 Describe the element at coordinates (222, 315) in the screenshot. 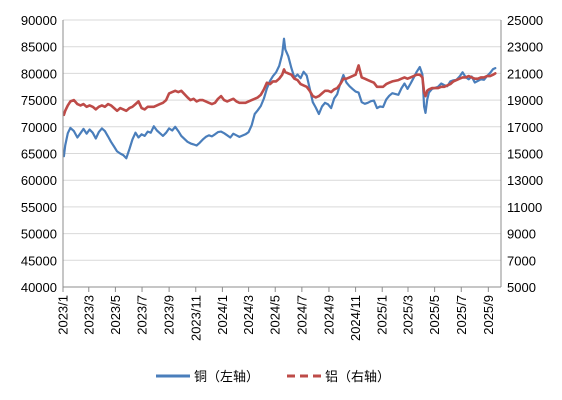

I see `x-tick-label: 2024/1` at that location.